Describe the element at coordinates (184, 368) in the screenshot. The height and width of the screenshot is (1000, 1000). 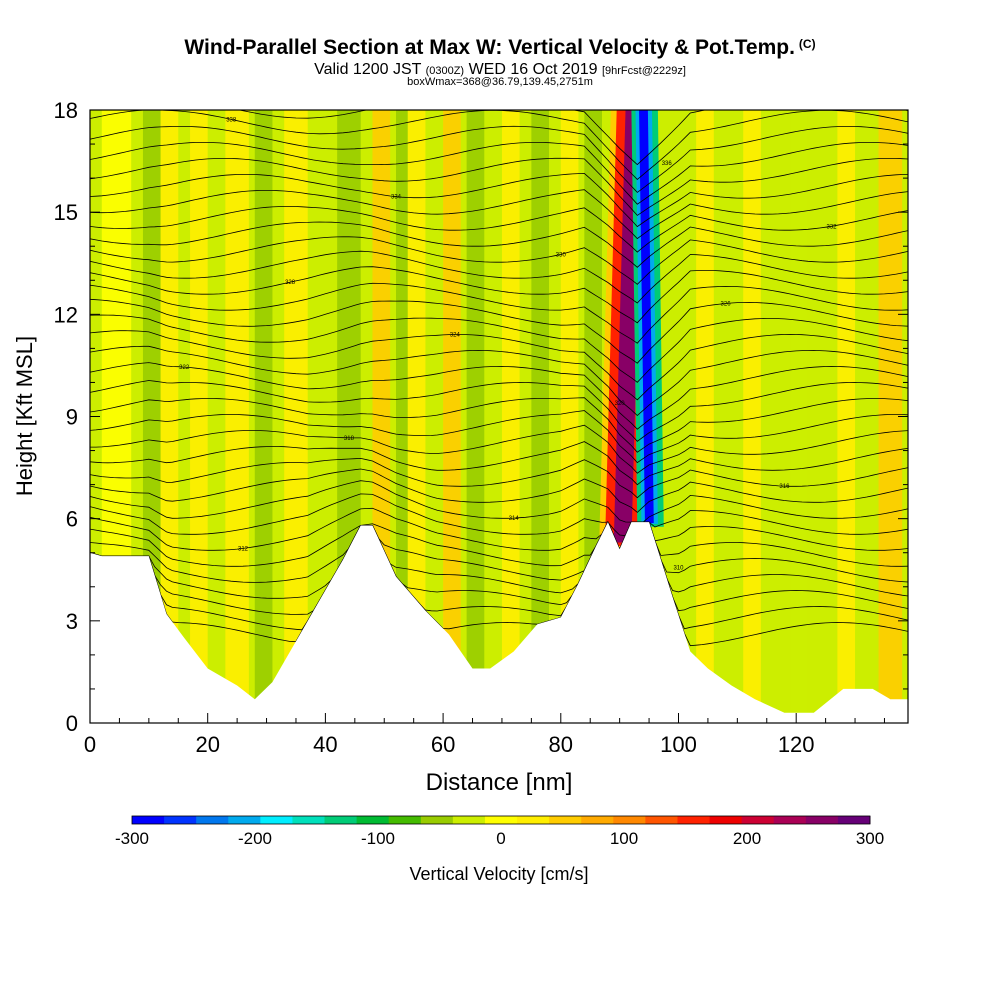
I see `contour-label: 322` at that location.